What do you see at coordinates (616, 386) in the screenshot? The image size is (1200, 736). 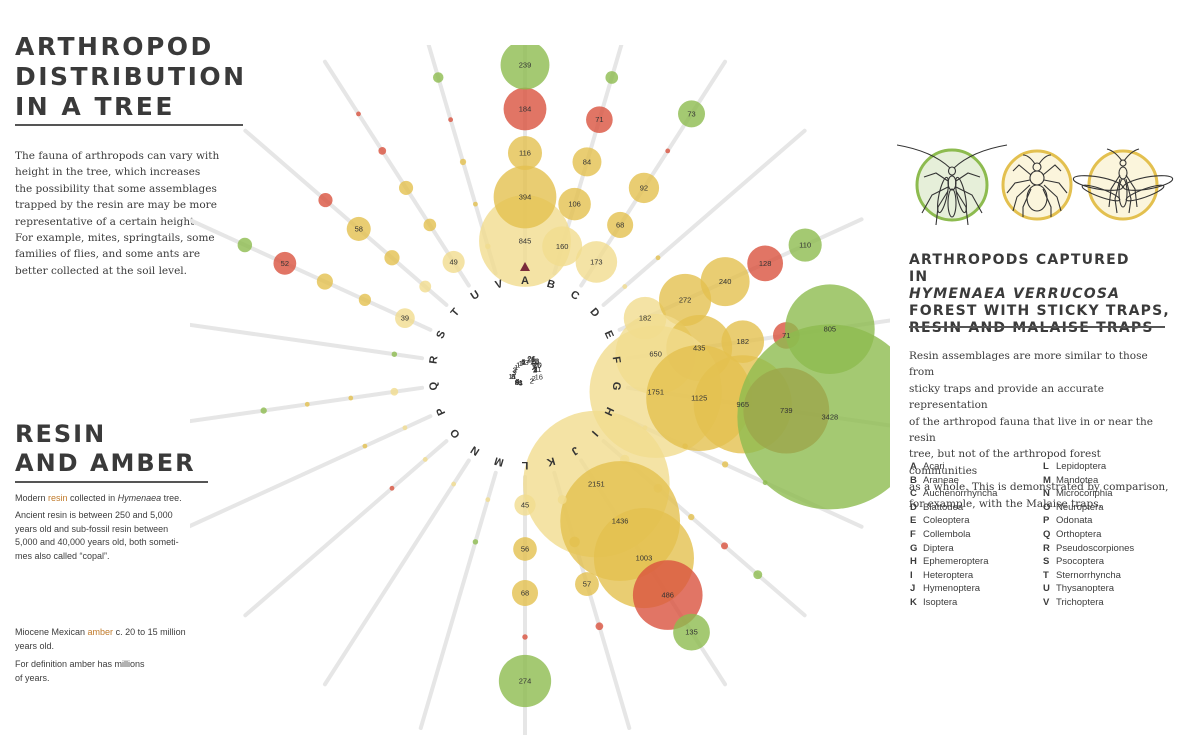 I see `category-key-G: G` at bounding box center [616, 386].